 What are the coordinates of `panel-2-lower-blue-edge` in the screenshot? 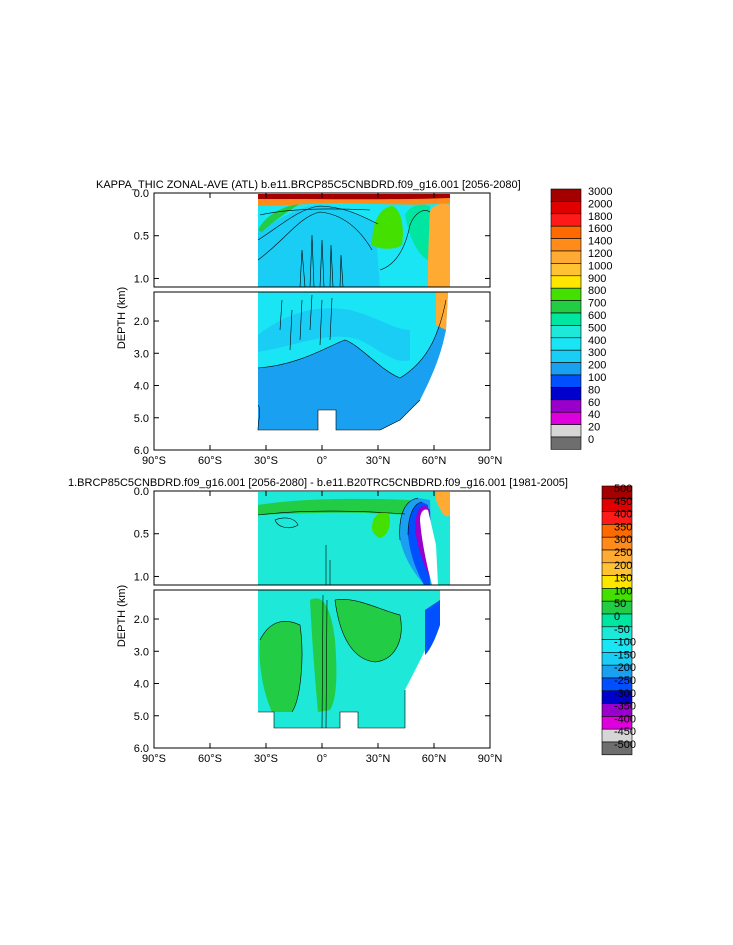 It's located at (432, 627).